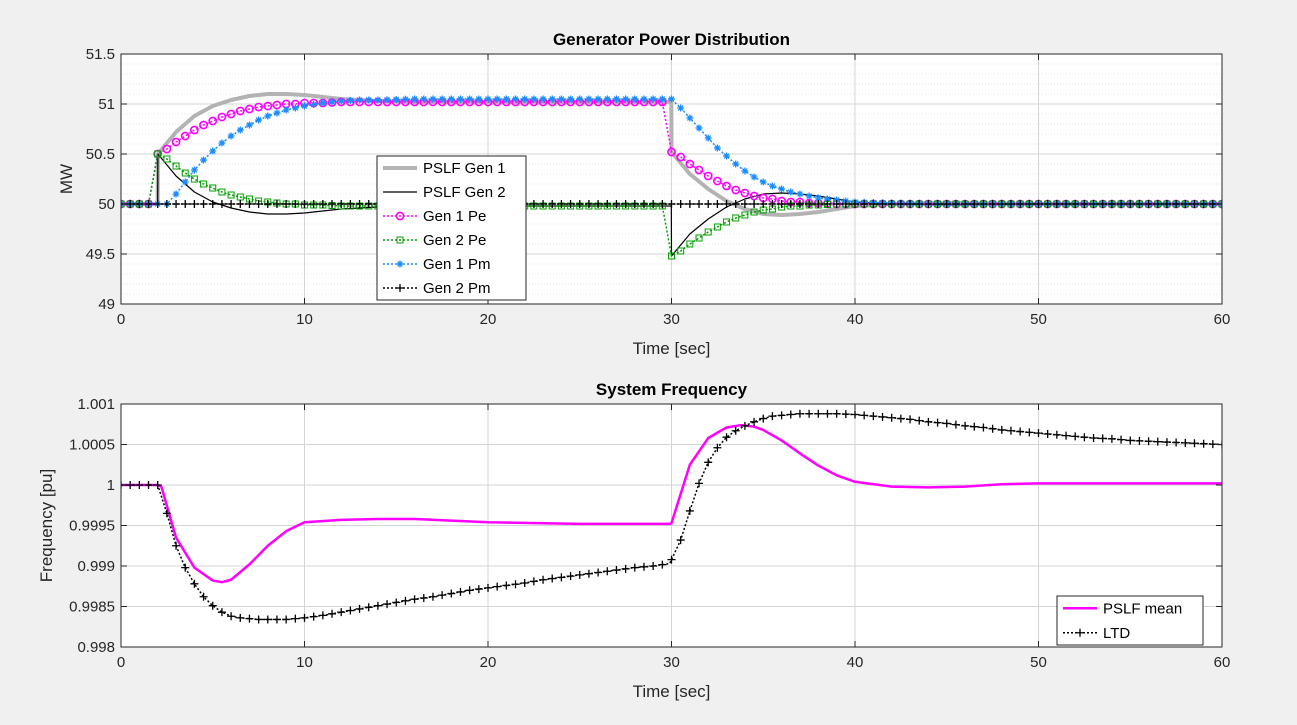 This screenshot has width=1297, height=725. I want to click on x-tick-label: 50, so click(1038, 319).